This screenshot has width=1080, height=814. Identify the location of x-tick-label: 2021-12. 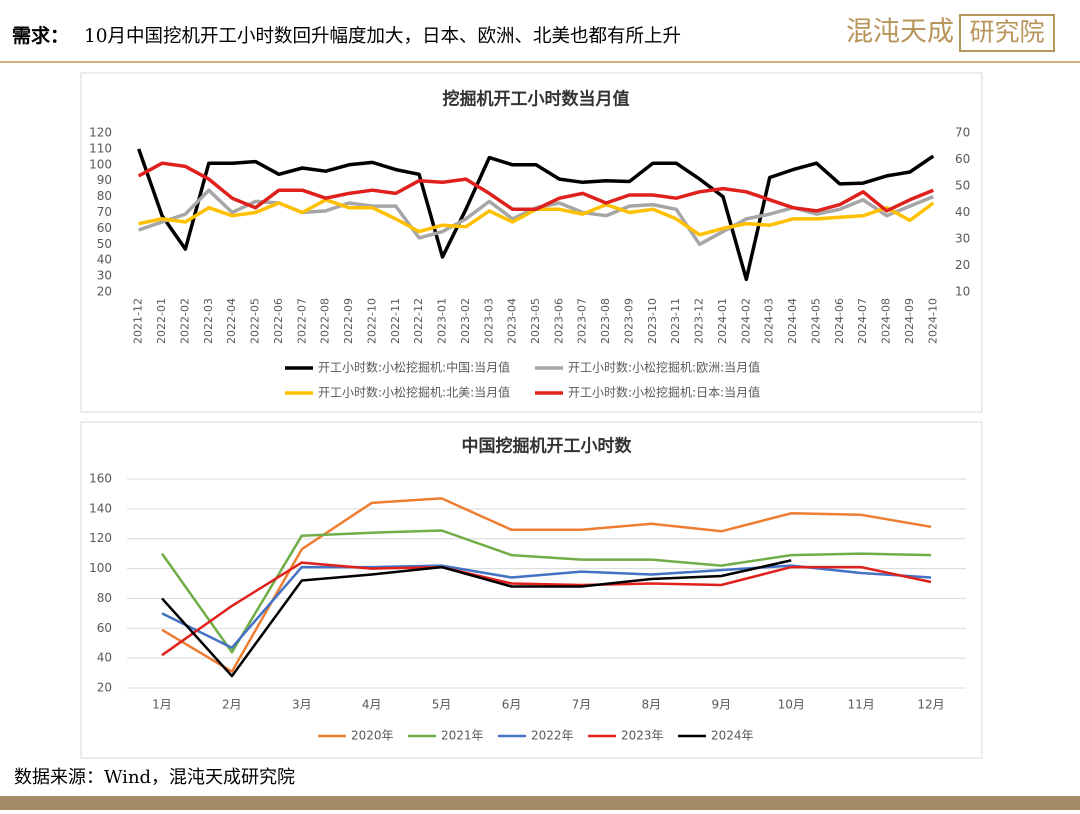
(138, 321).